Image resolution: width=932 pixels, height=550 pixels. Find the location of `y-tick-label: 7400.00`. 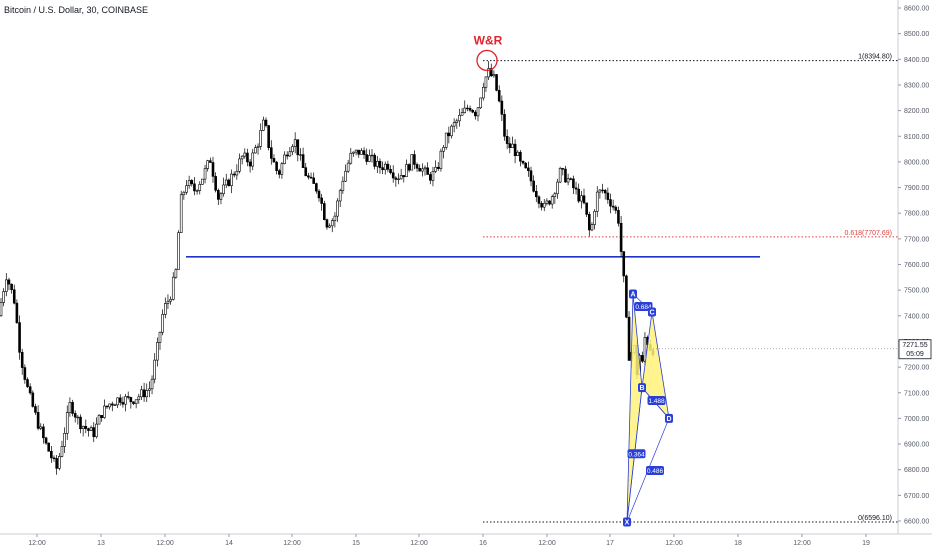

y-tick-label: 7400.00 is located at coordinates (916, 316).